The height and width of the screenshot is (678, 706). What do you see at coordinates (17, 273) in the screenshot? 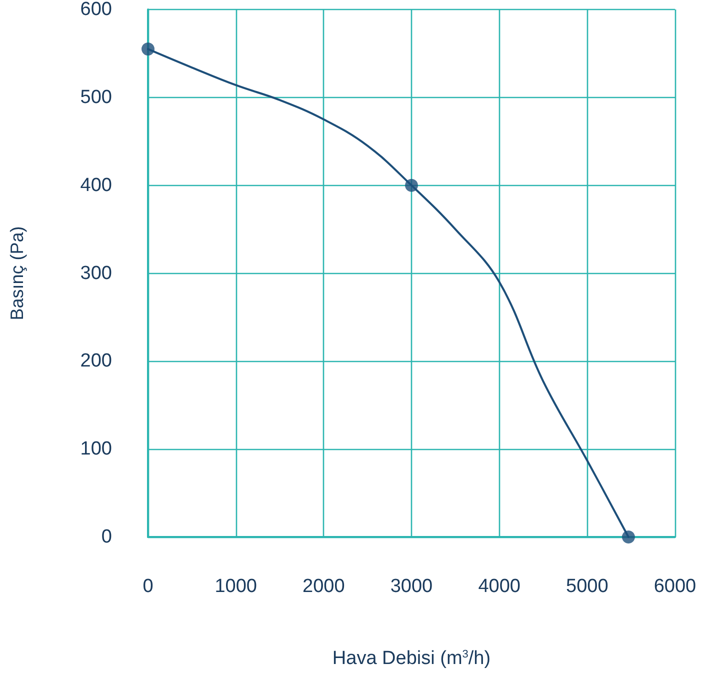
I see `y-axis-title: Basınç (Pa)` at bounding box center [17, 273].